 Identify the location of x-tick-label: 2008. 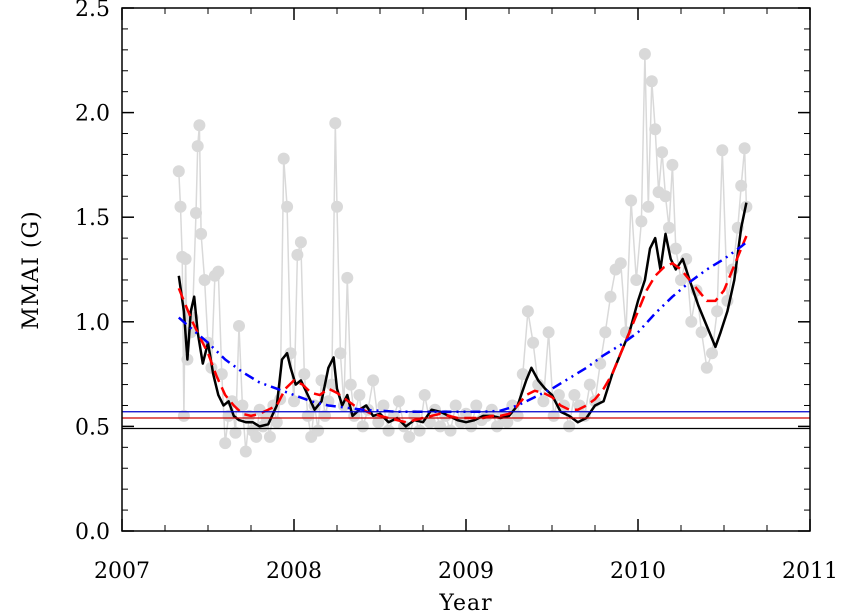
(294, 571).